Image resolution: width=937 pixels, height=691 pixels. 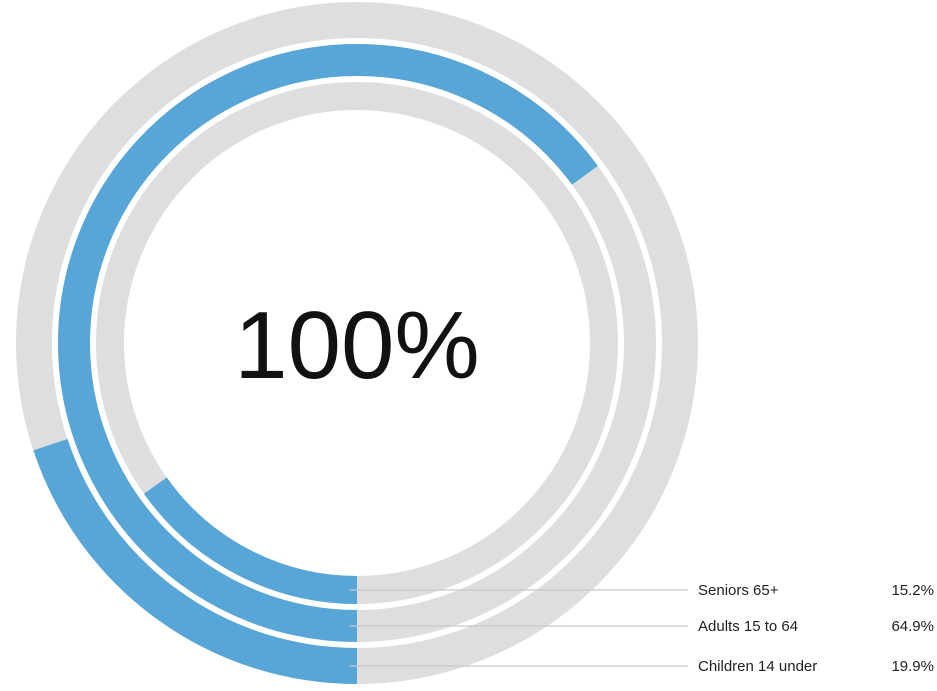 What do you see at coordinates (912, 666) in the screenshot?
I see `legend-value-children-14-under: 19.9%` at bounding box center [912, 666].